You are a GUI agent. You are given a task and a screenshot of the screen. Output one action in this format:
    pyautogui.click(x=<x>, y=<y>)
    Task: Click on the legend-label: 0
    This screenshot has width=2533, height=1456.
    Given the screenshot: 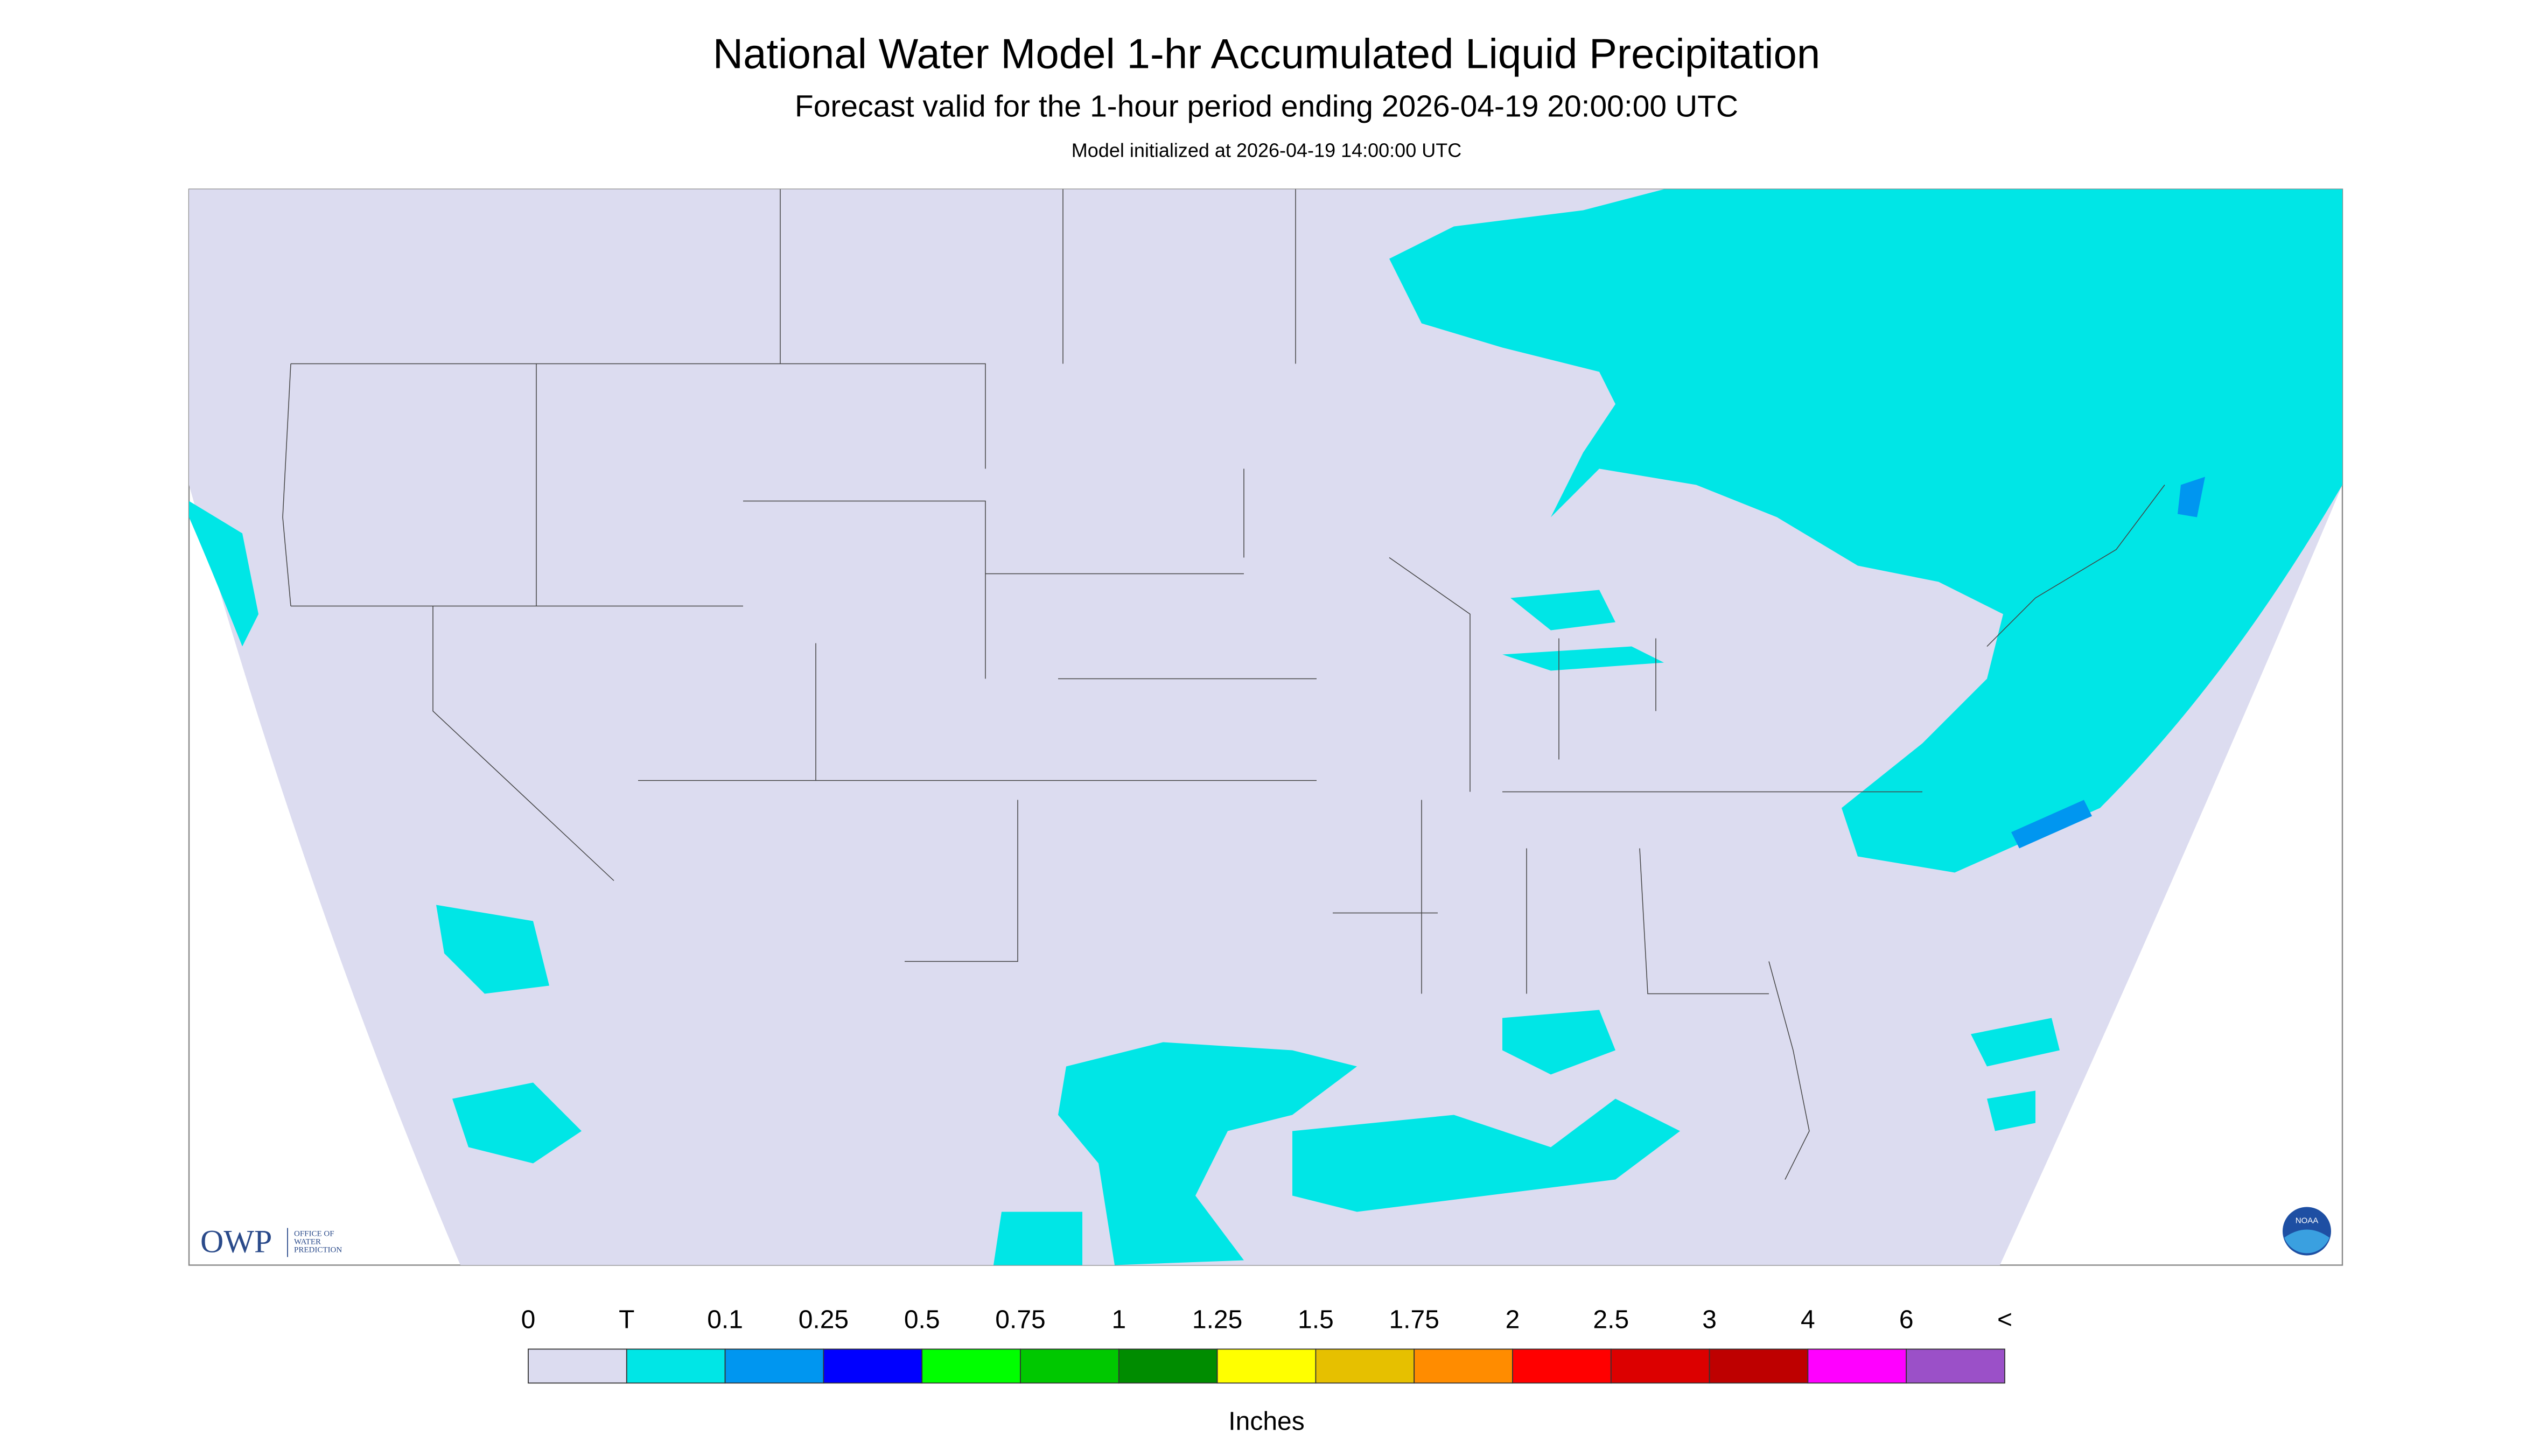 What is the action you would take?
    pyautogui.click(x=529, y=1320)
    